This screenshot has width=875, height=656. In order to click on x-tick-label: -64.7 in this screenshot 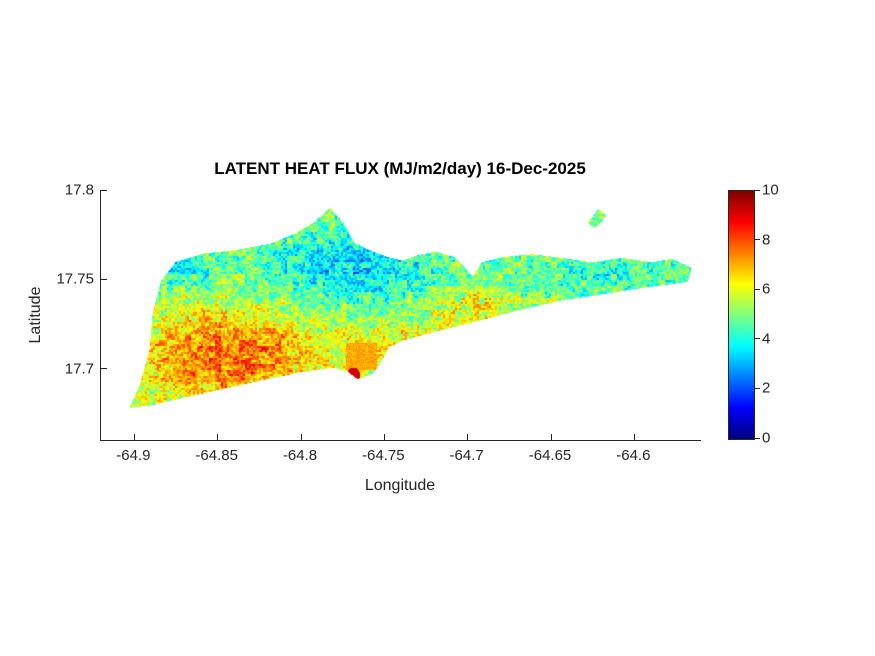, I will do `click(466, 455)`.